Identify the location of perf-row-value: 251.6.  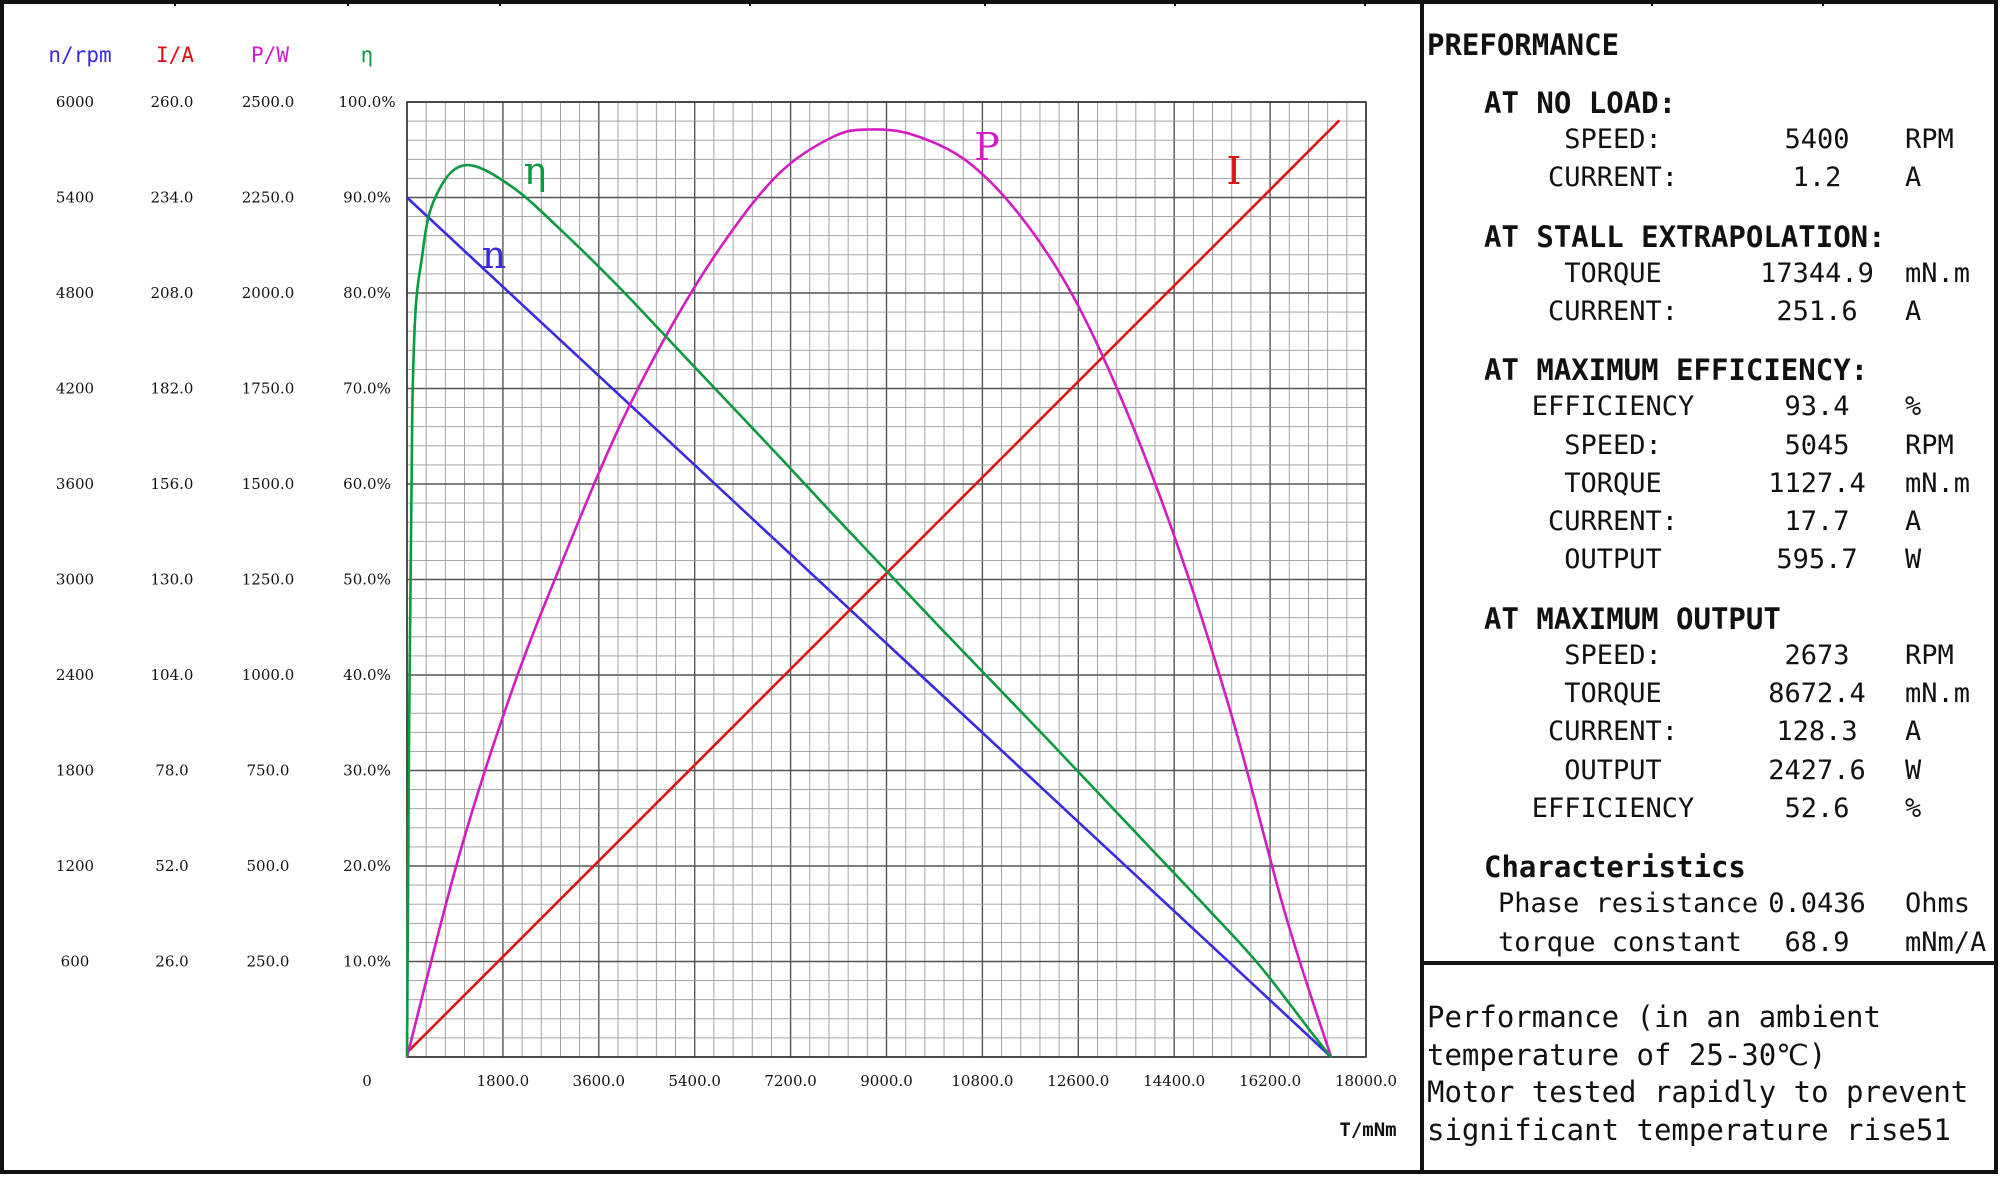
(1817, 311).